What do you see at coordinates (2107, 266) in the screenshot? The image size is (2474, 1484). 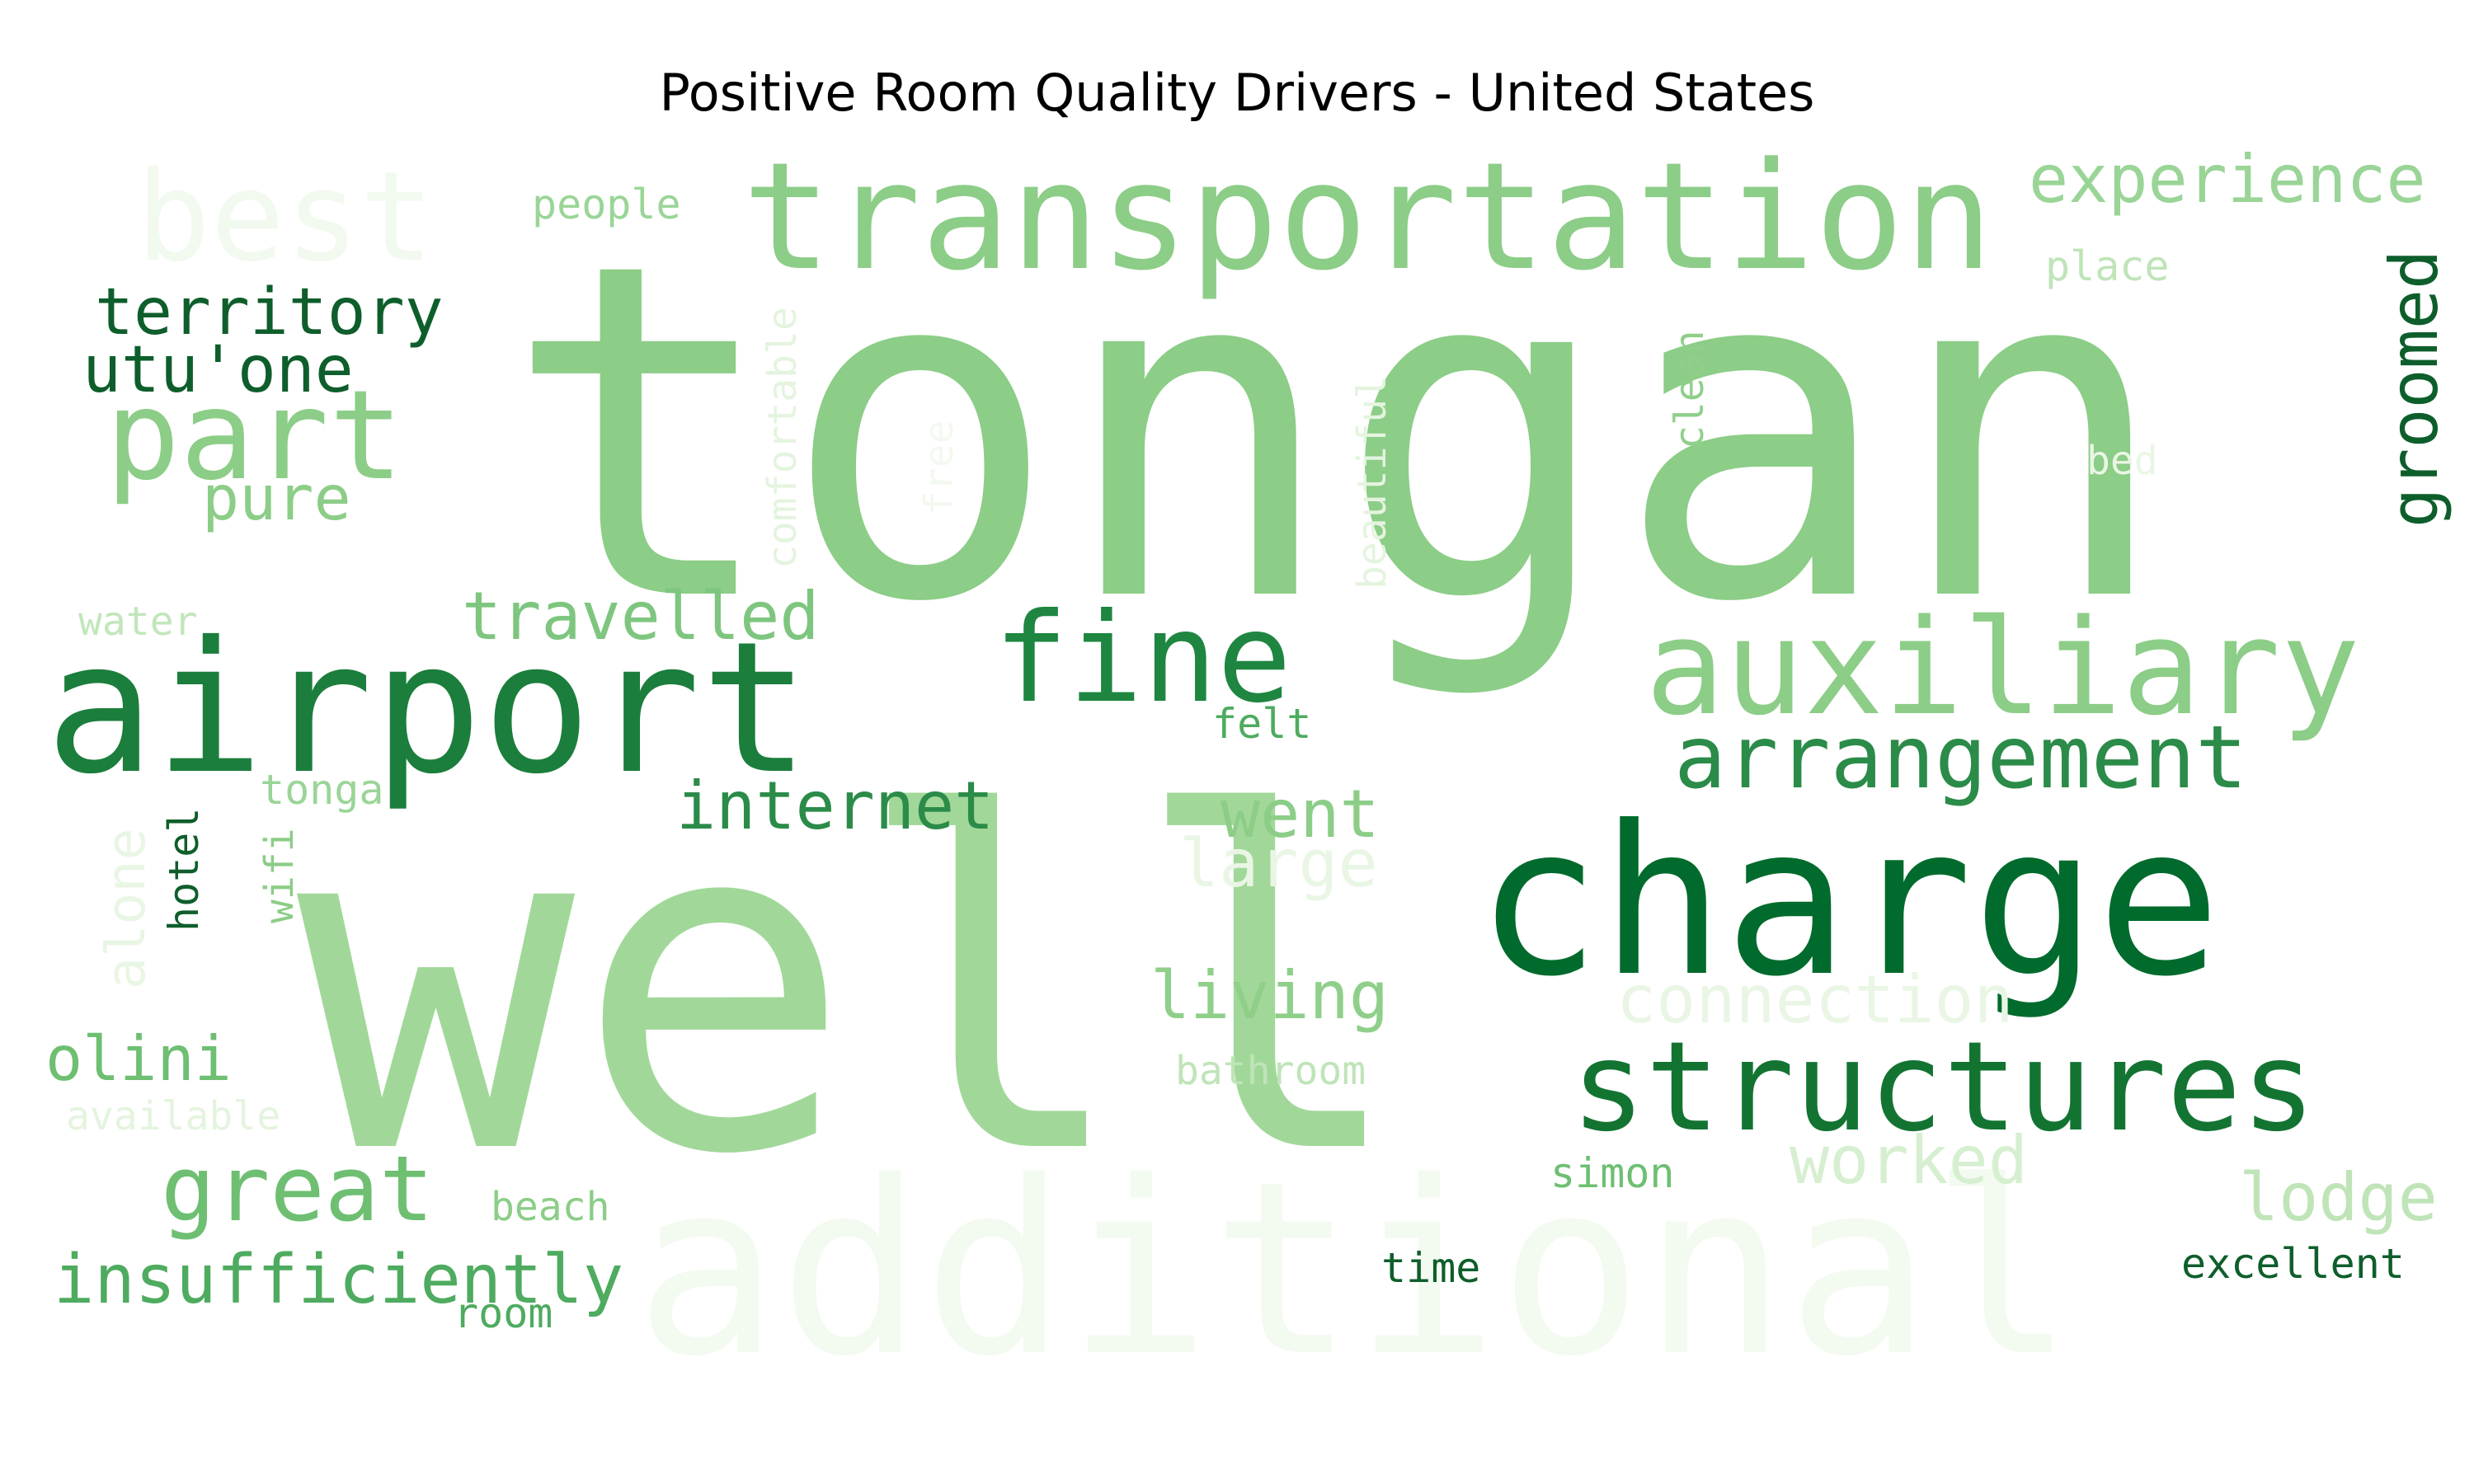 I see `word-place: place` at bounding box center [2107, 266].